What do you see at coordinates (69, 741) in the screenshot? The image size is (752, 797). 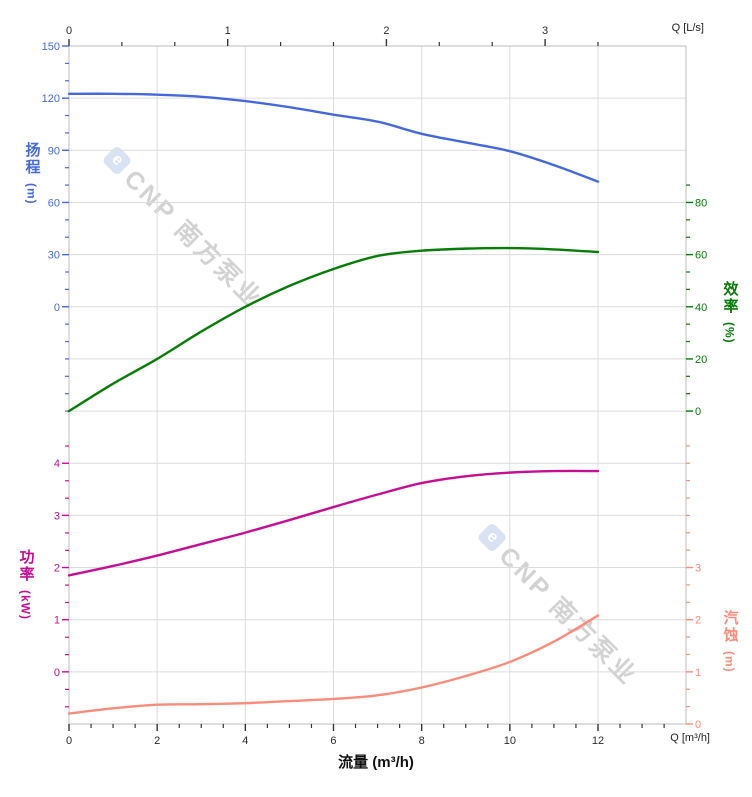 I see `x-axis-tick-label: 0` at bounding box center [69, 741].